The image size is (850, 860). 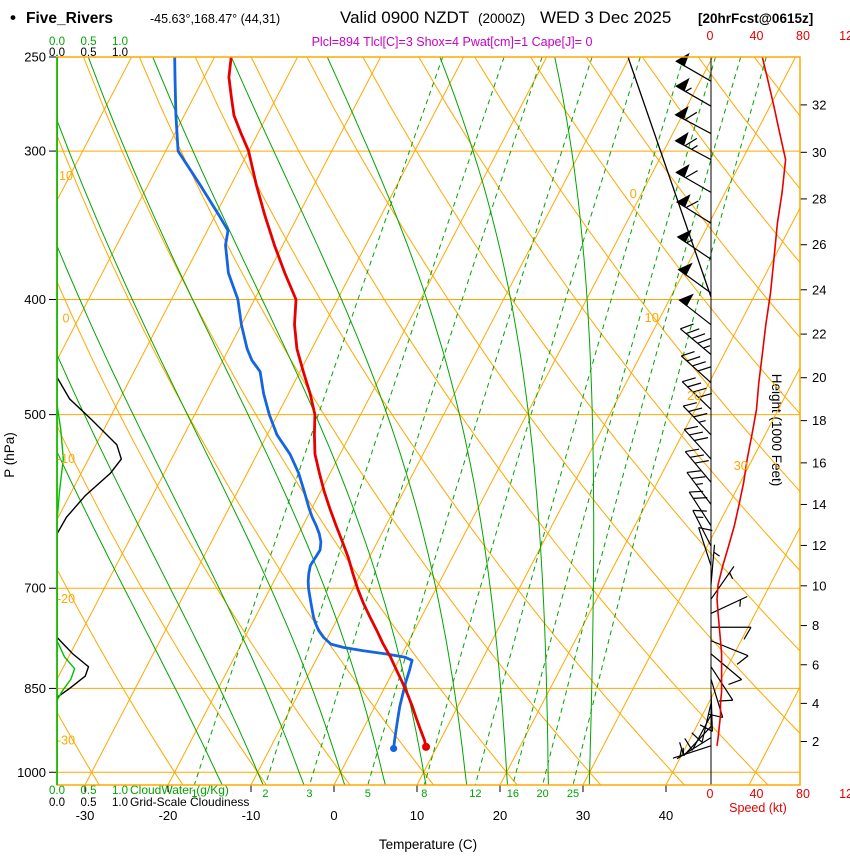 What do you see at coordinates (89, 803) in the screenshot?
I see `cloudiness-scale-bottom: 0.5` at bounding box center [89, 803].